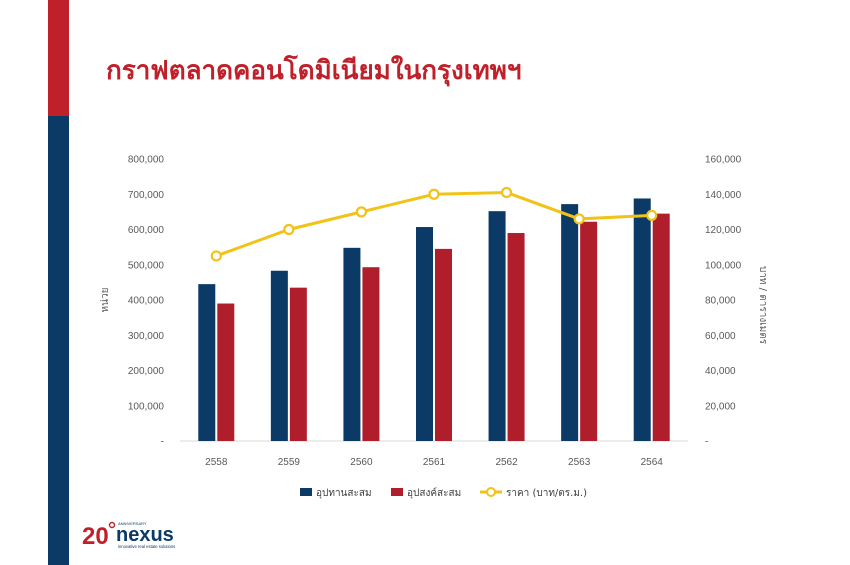  I want to click on legend-swatch-point, so click(491, 492).